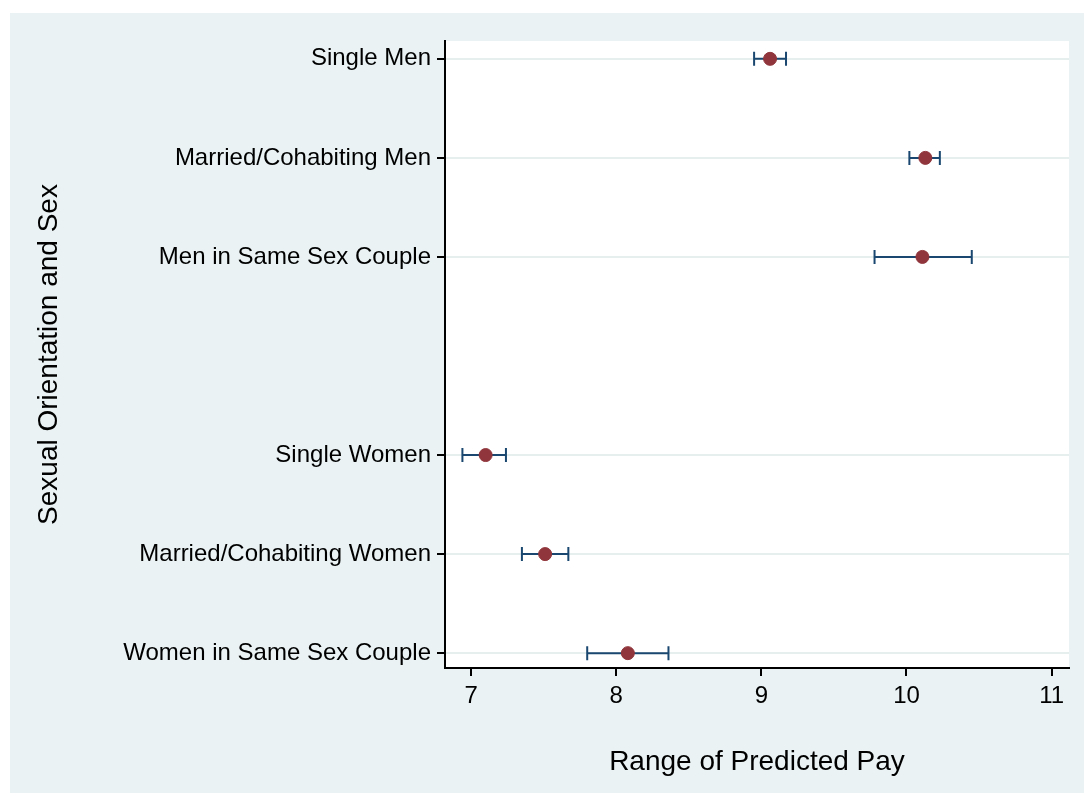 The width and height of the screenshot is (1084, 793). Describe the element at coordinates (761, 695) in the screenshot. I see `x-tick-label: 9` at that location.